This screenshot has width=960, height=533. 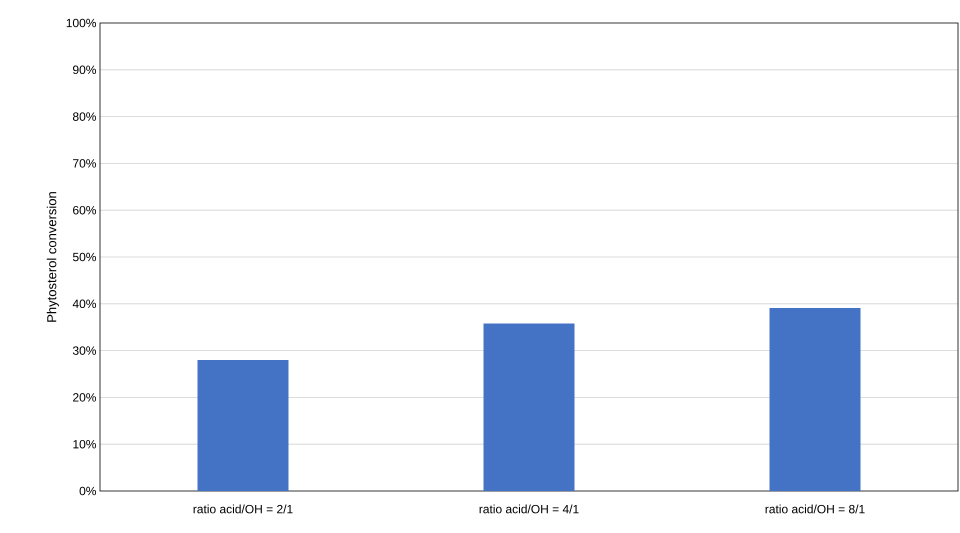 What do you see at coordinates (84, 350) in the screenshot?
I see `y-tick-label: 30%` at bounding box center [84, 350].